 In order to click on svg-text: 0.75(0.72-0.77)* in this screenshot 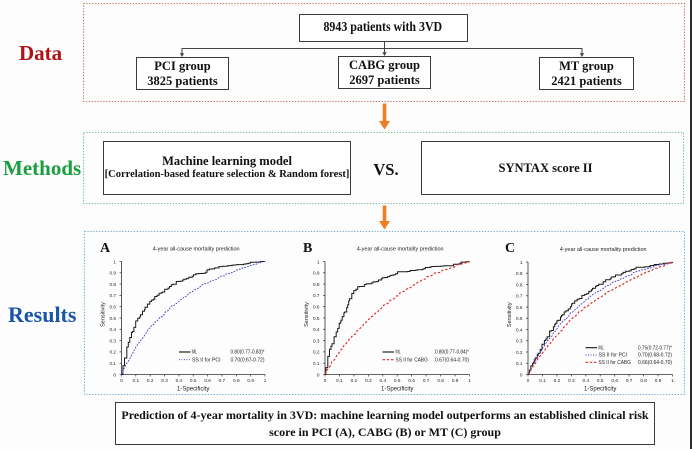, I will do `click(655, 348)`.